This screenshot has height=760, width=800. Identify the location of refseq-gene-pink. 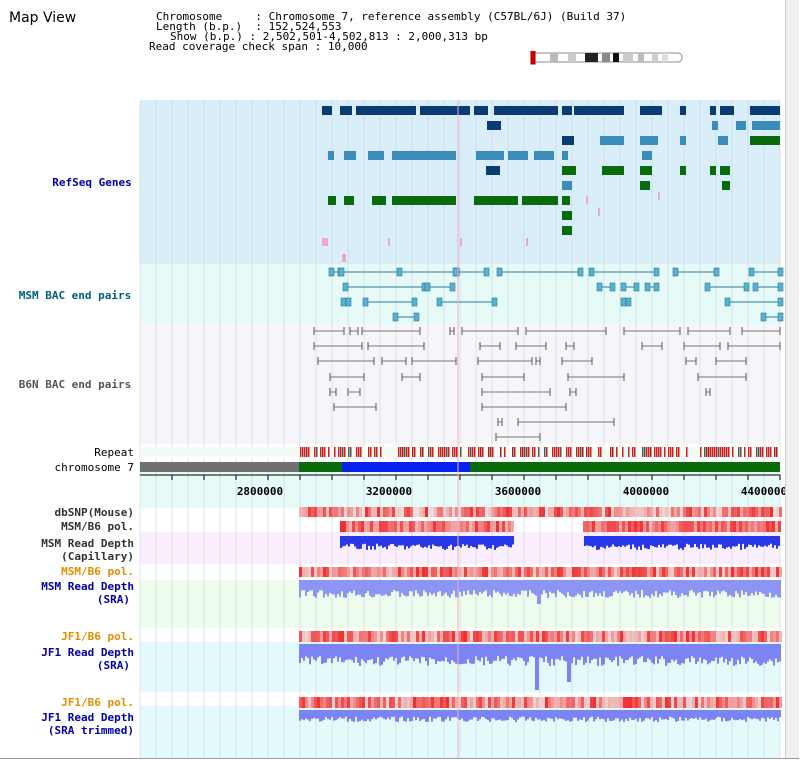
(587, 200).